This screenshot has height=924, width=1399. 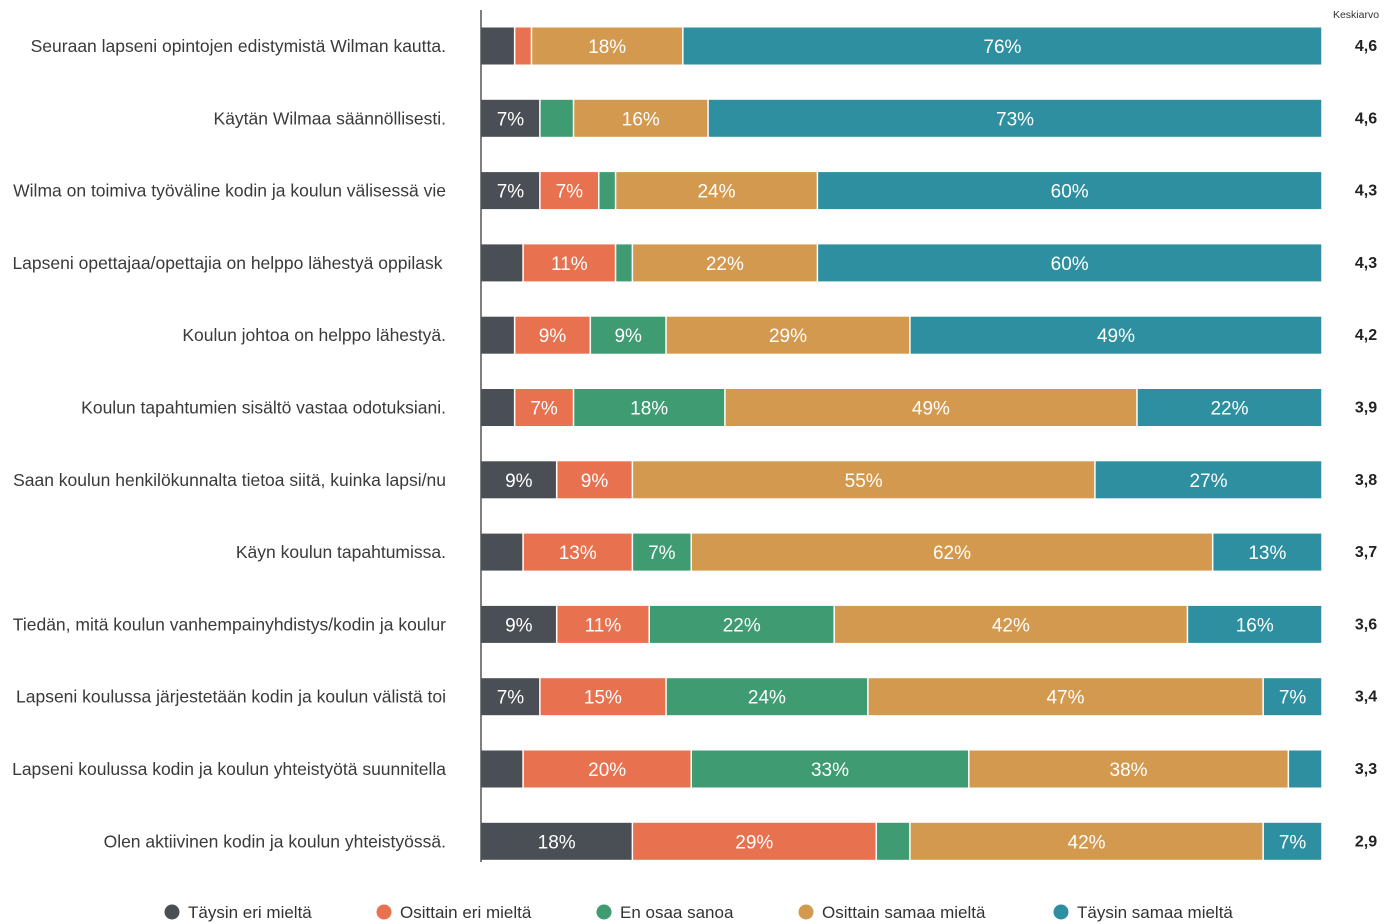 What do you see at coordinates (1208, 481) in the screenshot?
I see `data-label: 27%` at bounding box center [1208, 481].